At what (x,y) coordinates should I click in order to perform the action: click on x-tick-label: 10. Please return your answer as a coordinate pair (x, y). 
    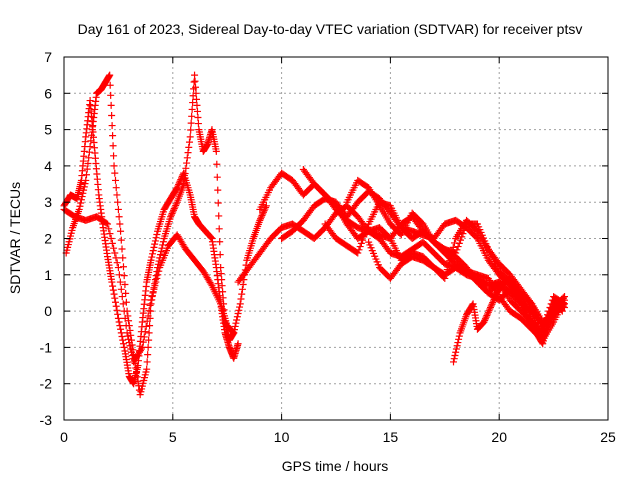
    Looking at the image, I should click on (282, 437).